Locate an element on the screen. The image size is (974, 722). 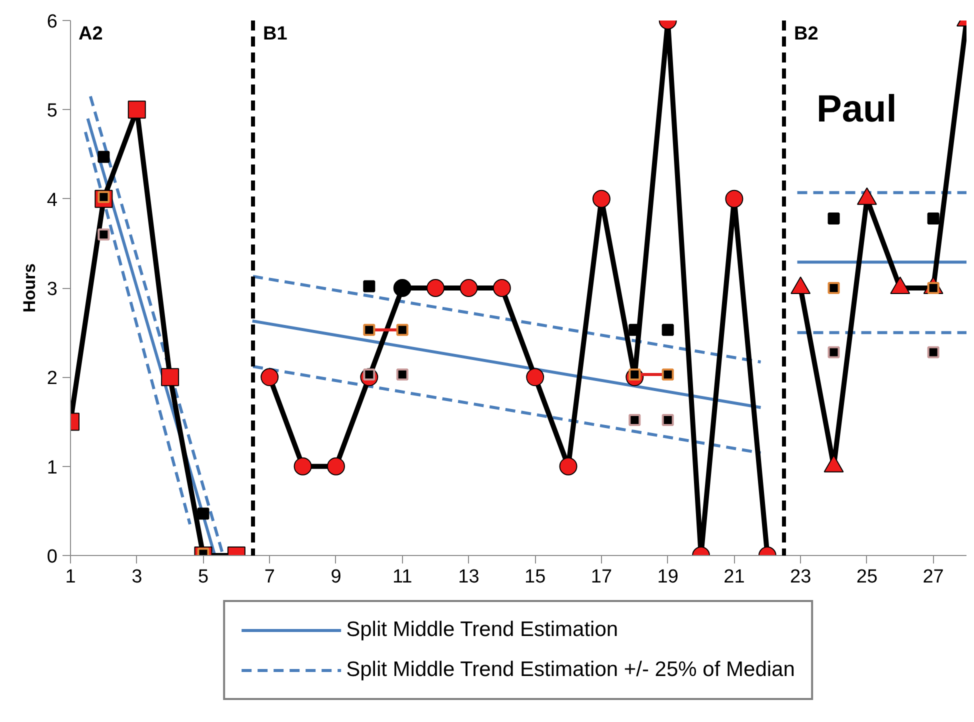
legend-label: Split Middle Trend Estimation +/- 25% of Median is located at coordinates (570, 670).